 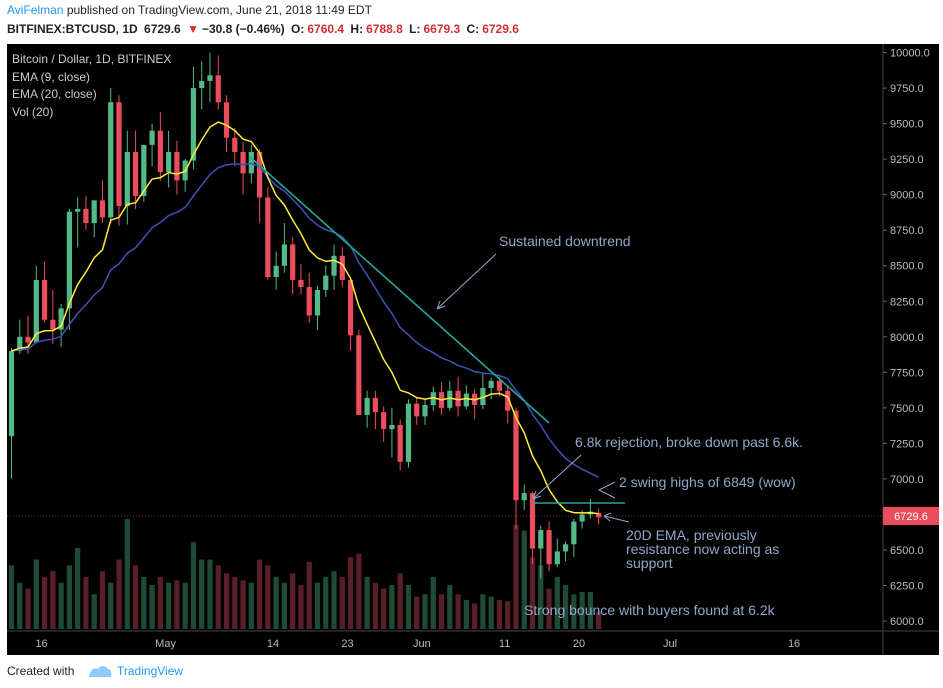 I want to click on arrow-ema20, so click(x=616, y=519).